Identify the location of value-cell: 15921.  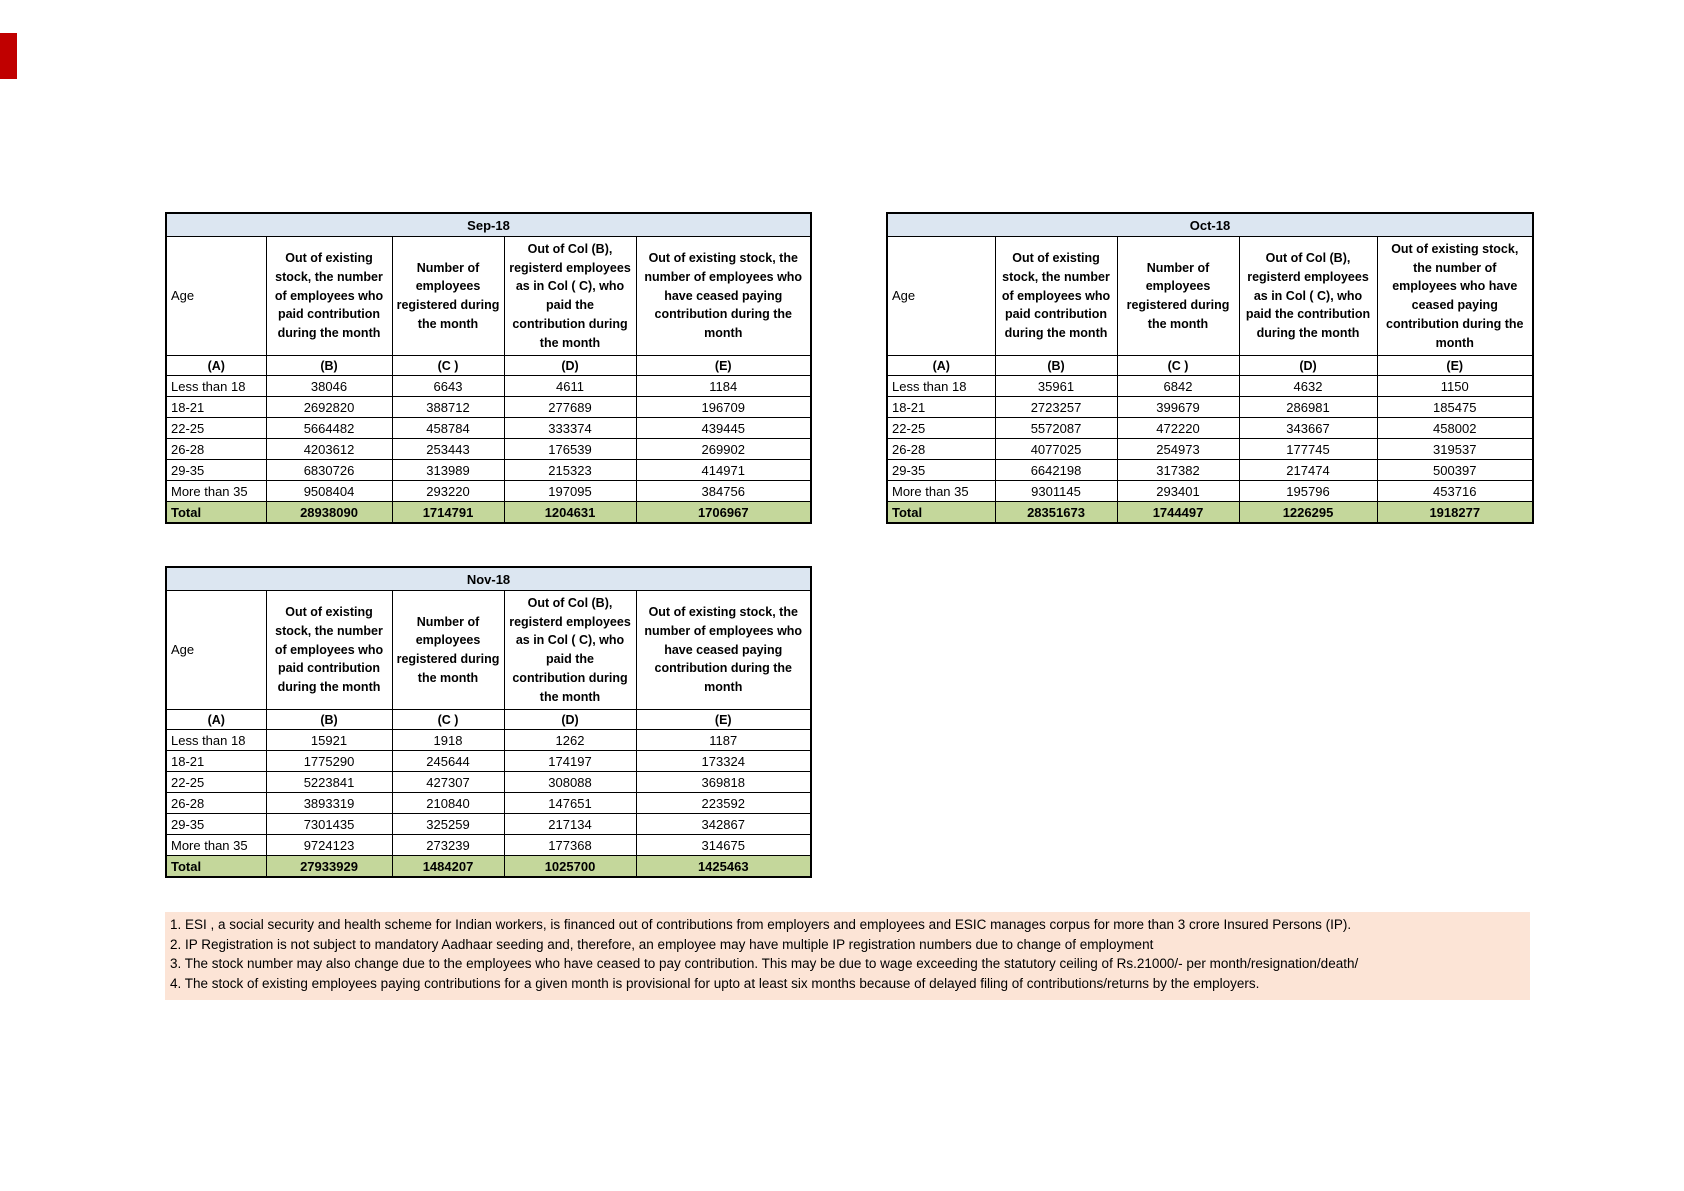
(329, 740).